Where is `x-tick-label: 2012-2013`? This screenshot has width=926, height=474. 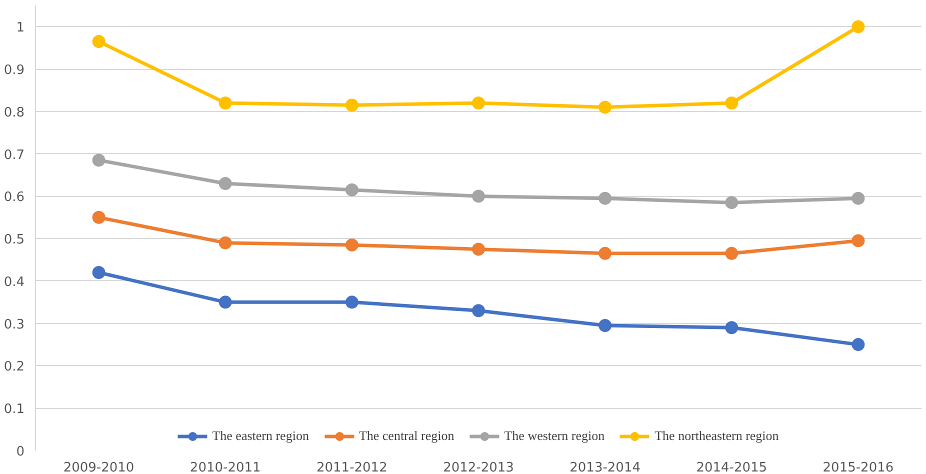 x-tick-label: 2012-2013 is located at coordinates (478, 467).